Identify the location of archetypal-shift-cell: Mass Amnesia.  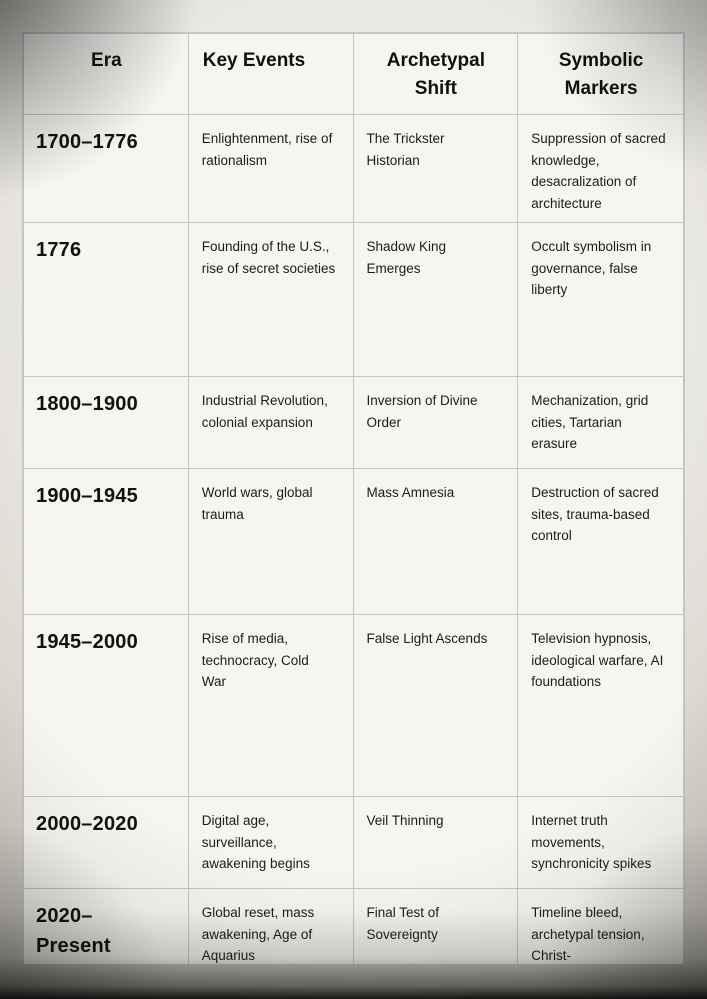
(436, 542).